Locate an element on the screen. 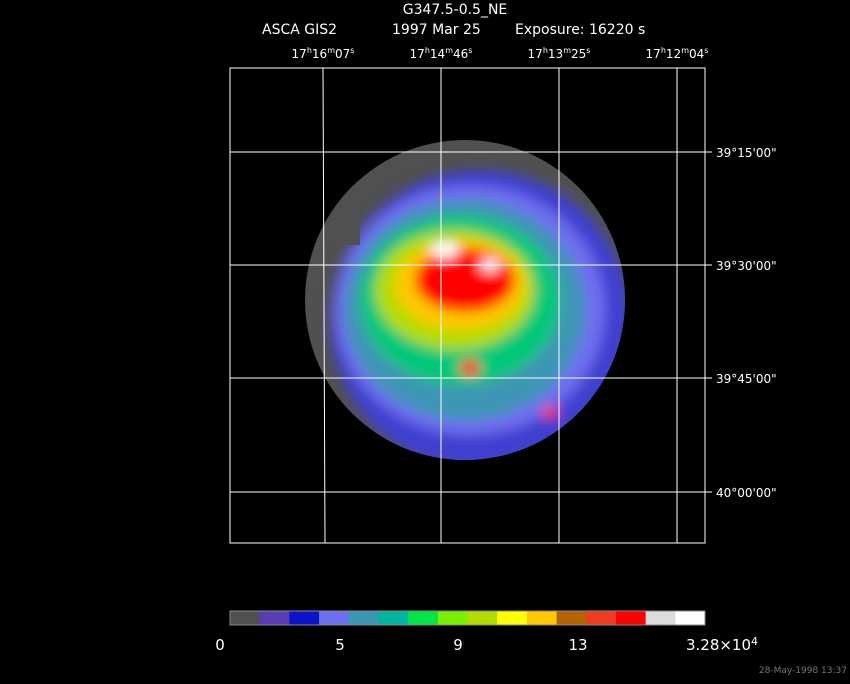 This screenshot has height=684, width=850. exposure: Exposure: 16220 s is located at coordinates (580, 30).